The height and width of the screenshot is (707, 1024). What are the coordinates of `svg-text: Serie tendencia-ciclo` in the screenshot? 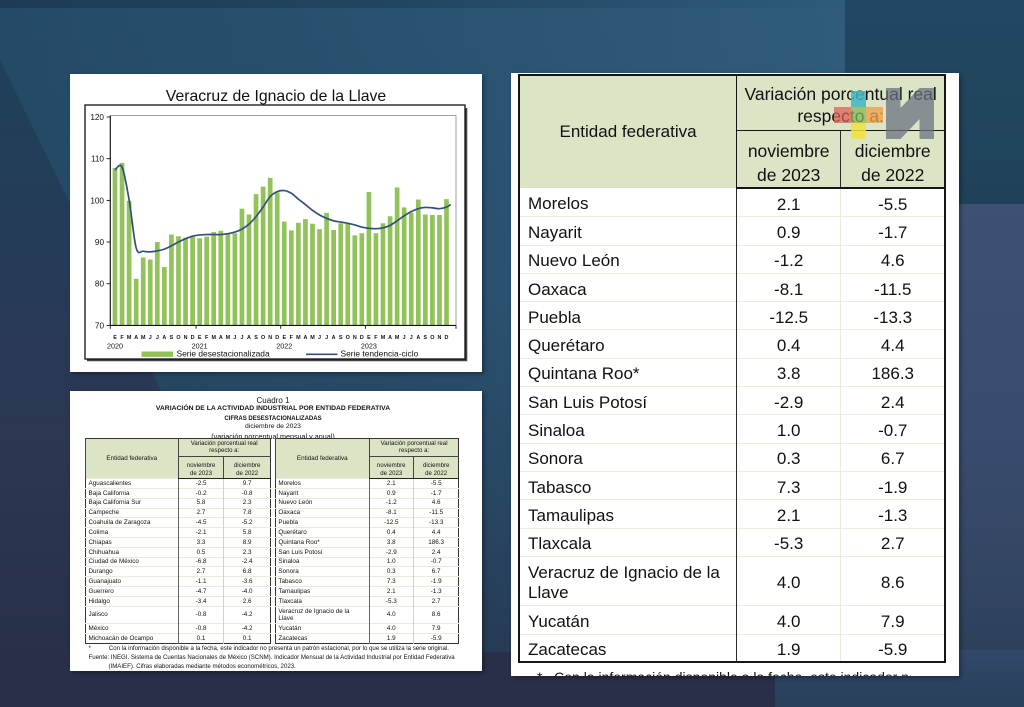 It's located at (380, 354).